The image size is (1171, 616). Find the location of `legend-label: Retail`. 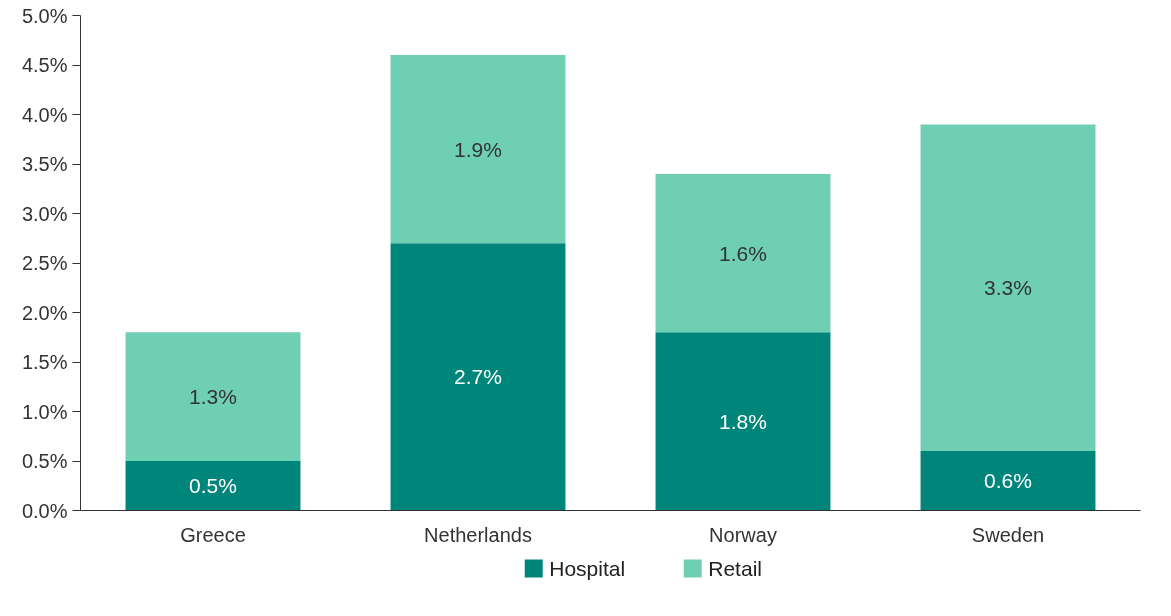

legend-label: Retail is located at coordinates (735, 568).